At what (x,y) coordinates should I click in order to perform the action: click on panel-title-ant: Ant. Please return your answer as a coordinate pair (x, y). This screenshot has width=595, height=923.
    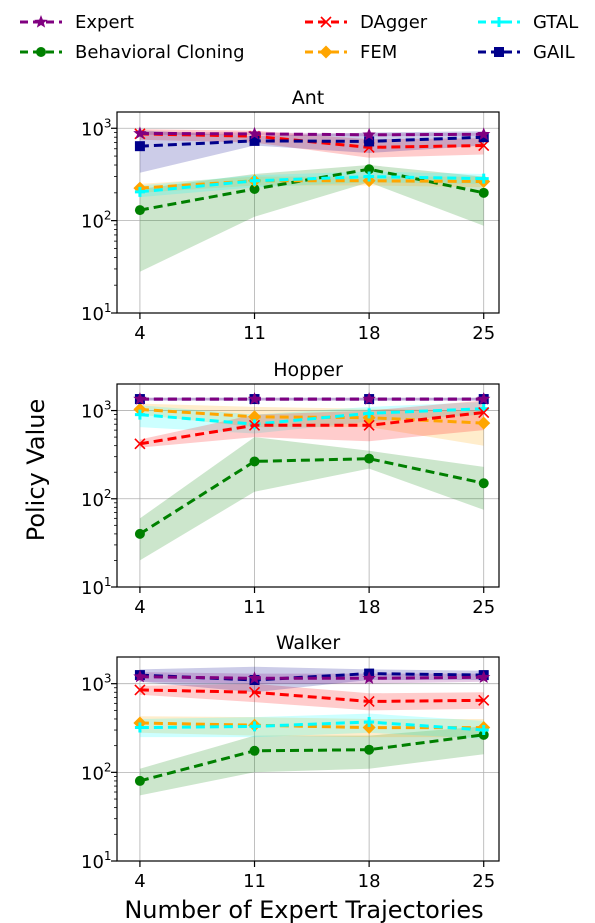
    Looking at the image, I should click on (308, 98).